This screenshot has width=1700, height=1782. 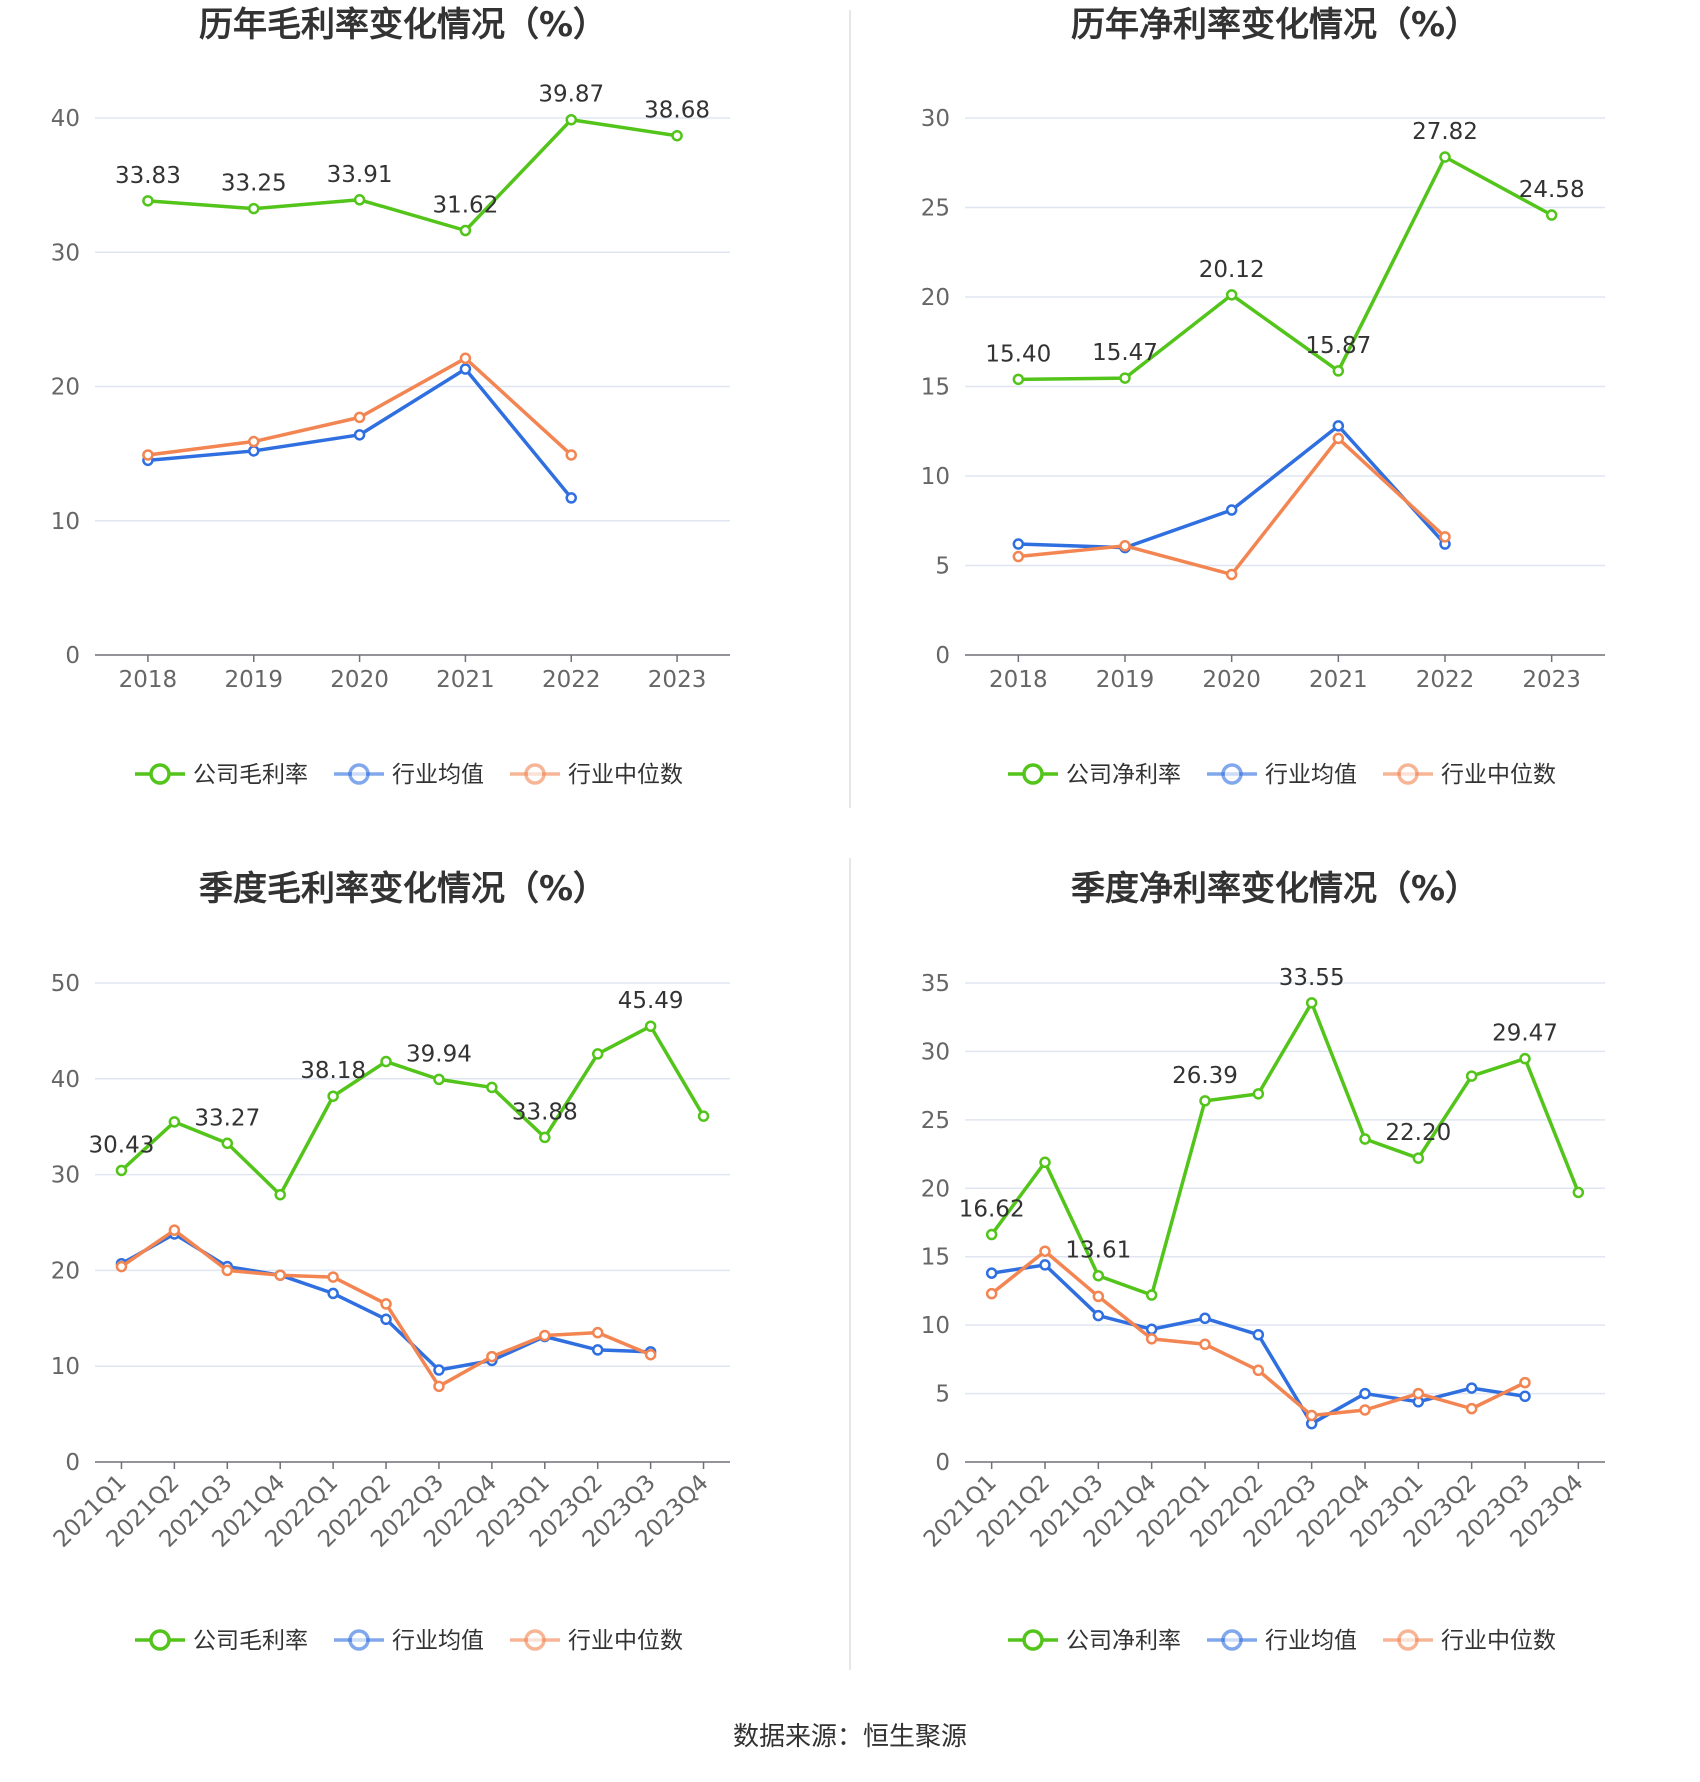 I want to click on data-label: 33.27, so click(x=227, y=1118).